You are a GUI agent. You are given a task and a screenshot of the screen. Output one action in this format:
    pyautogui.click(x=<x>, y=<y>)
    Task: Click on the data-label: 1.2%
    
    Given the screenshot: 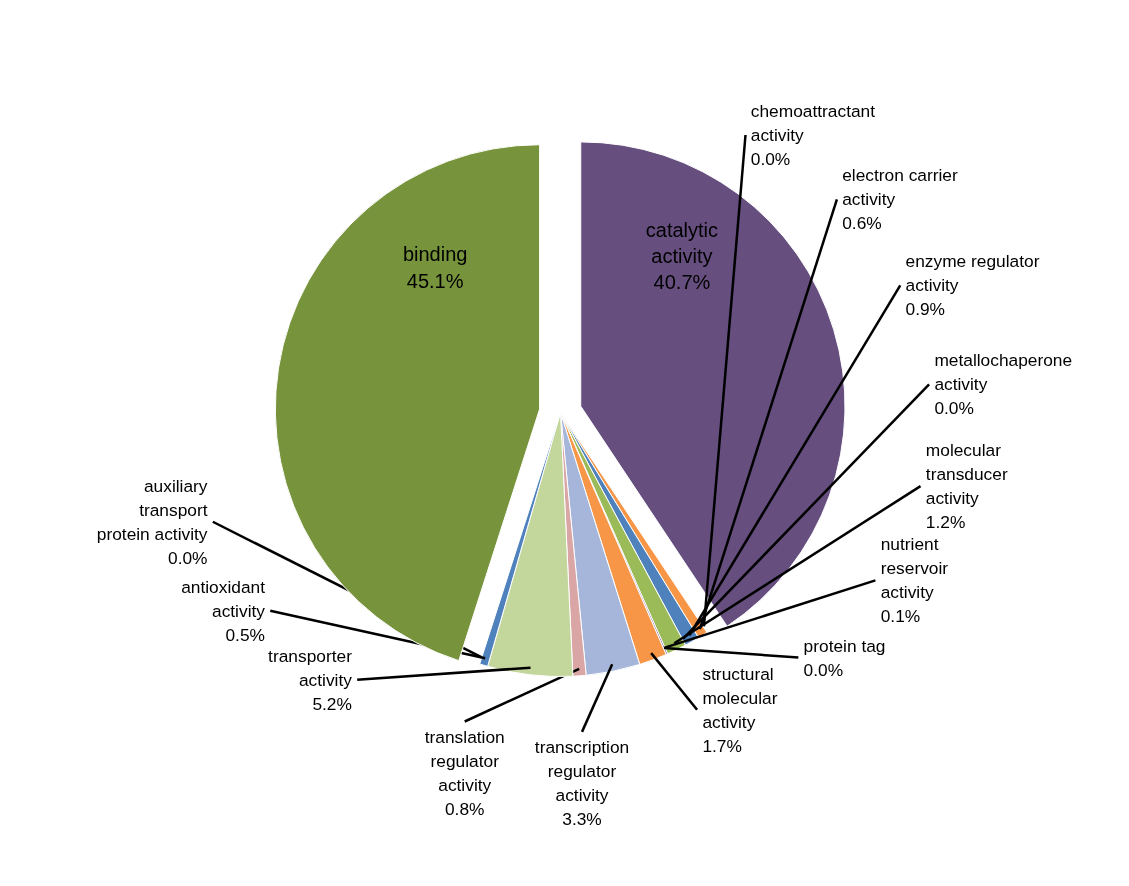 What is the action you would take?
    pyautogui.click(x=945, y=522)
    